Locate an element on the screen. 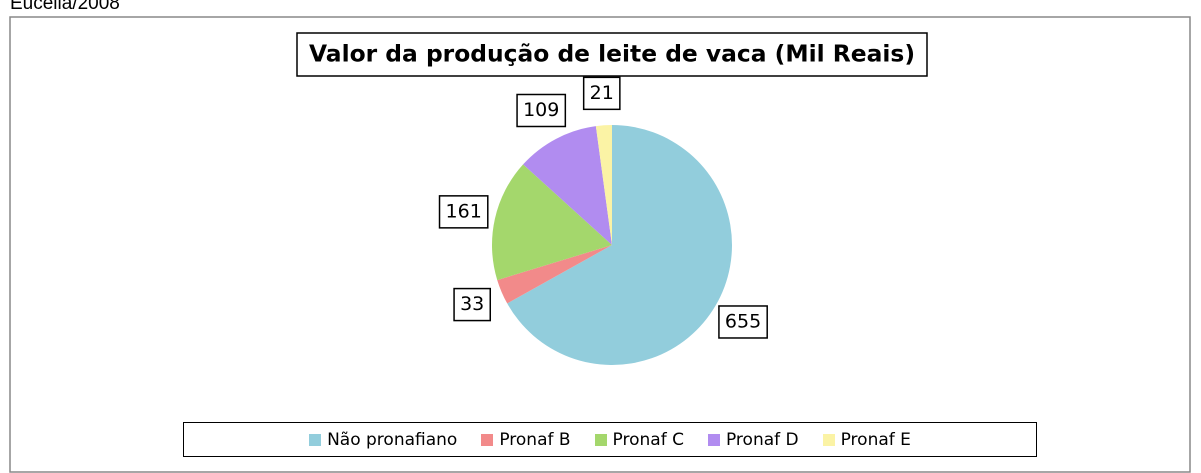 This screenshot has width=1201, height=473. legend-item: Pronaf C is located at coordinates (639, 439).